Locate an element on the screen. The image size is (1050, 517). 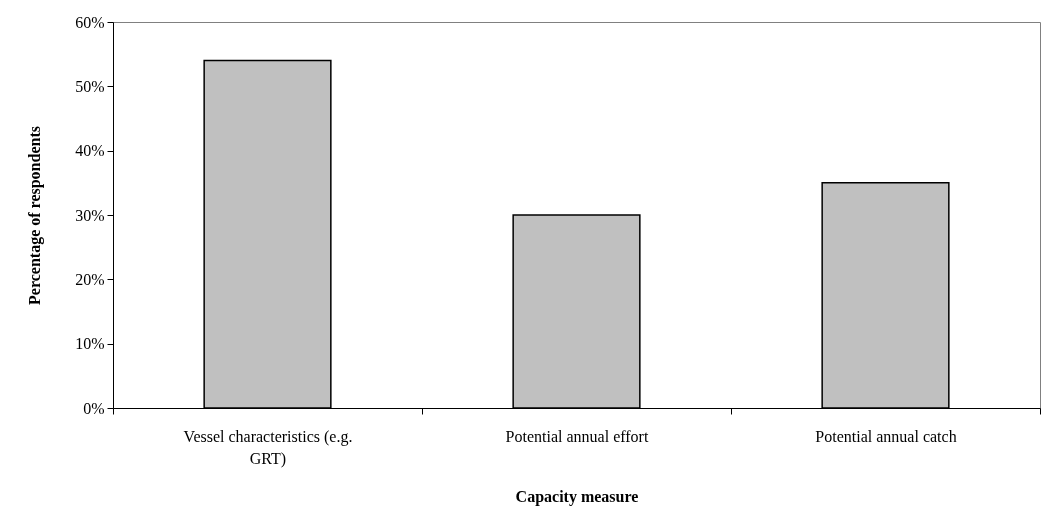
y-axis-title: Percentage of respondents is located at coordinates (35, 215).